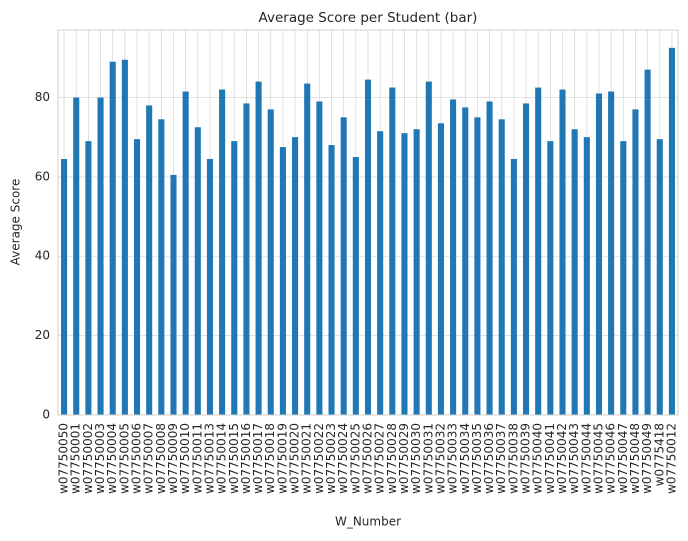 This screenshot has height=541, width=688. What do you see at coordinates (42, 176) in the screenshot?
I see `y-tick-label: 60` at bounding box center [42, 176].